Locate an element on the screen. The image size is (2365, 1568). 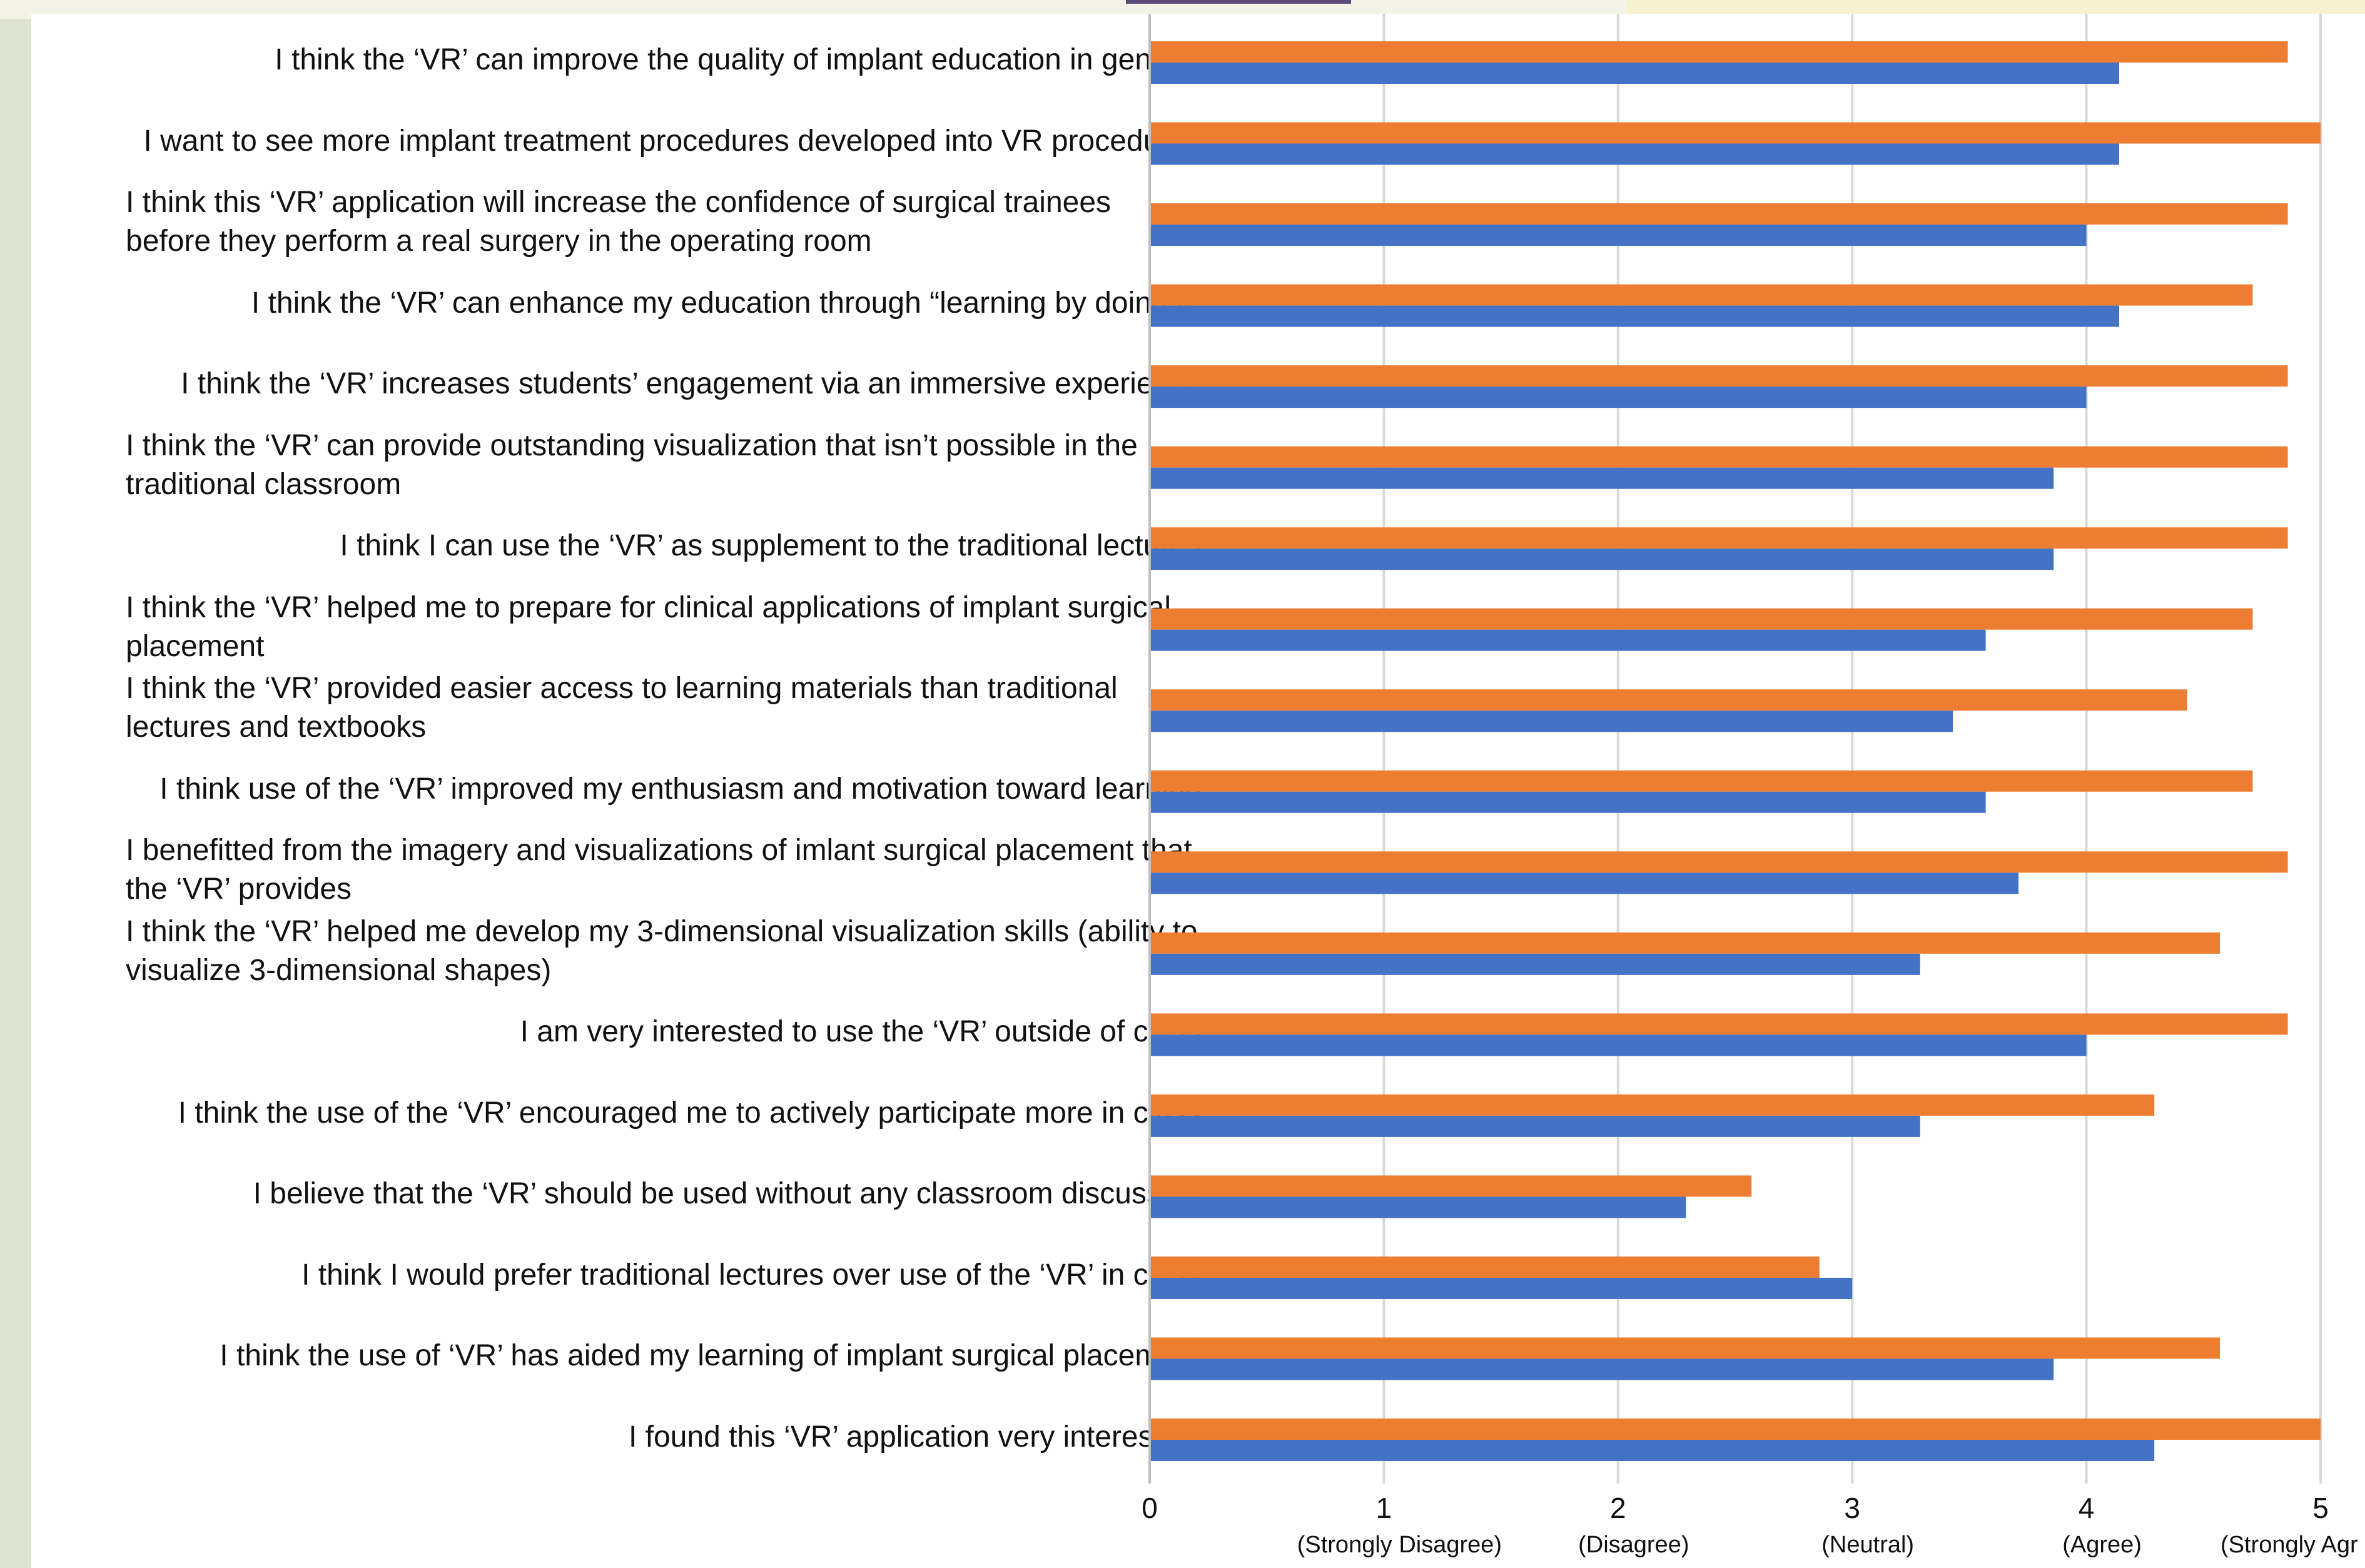
x-tick-label-4: 4 is located at coordinates (2087, 1508).